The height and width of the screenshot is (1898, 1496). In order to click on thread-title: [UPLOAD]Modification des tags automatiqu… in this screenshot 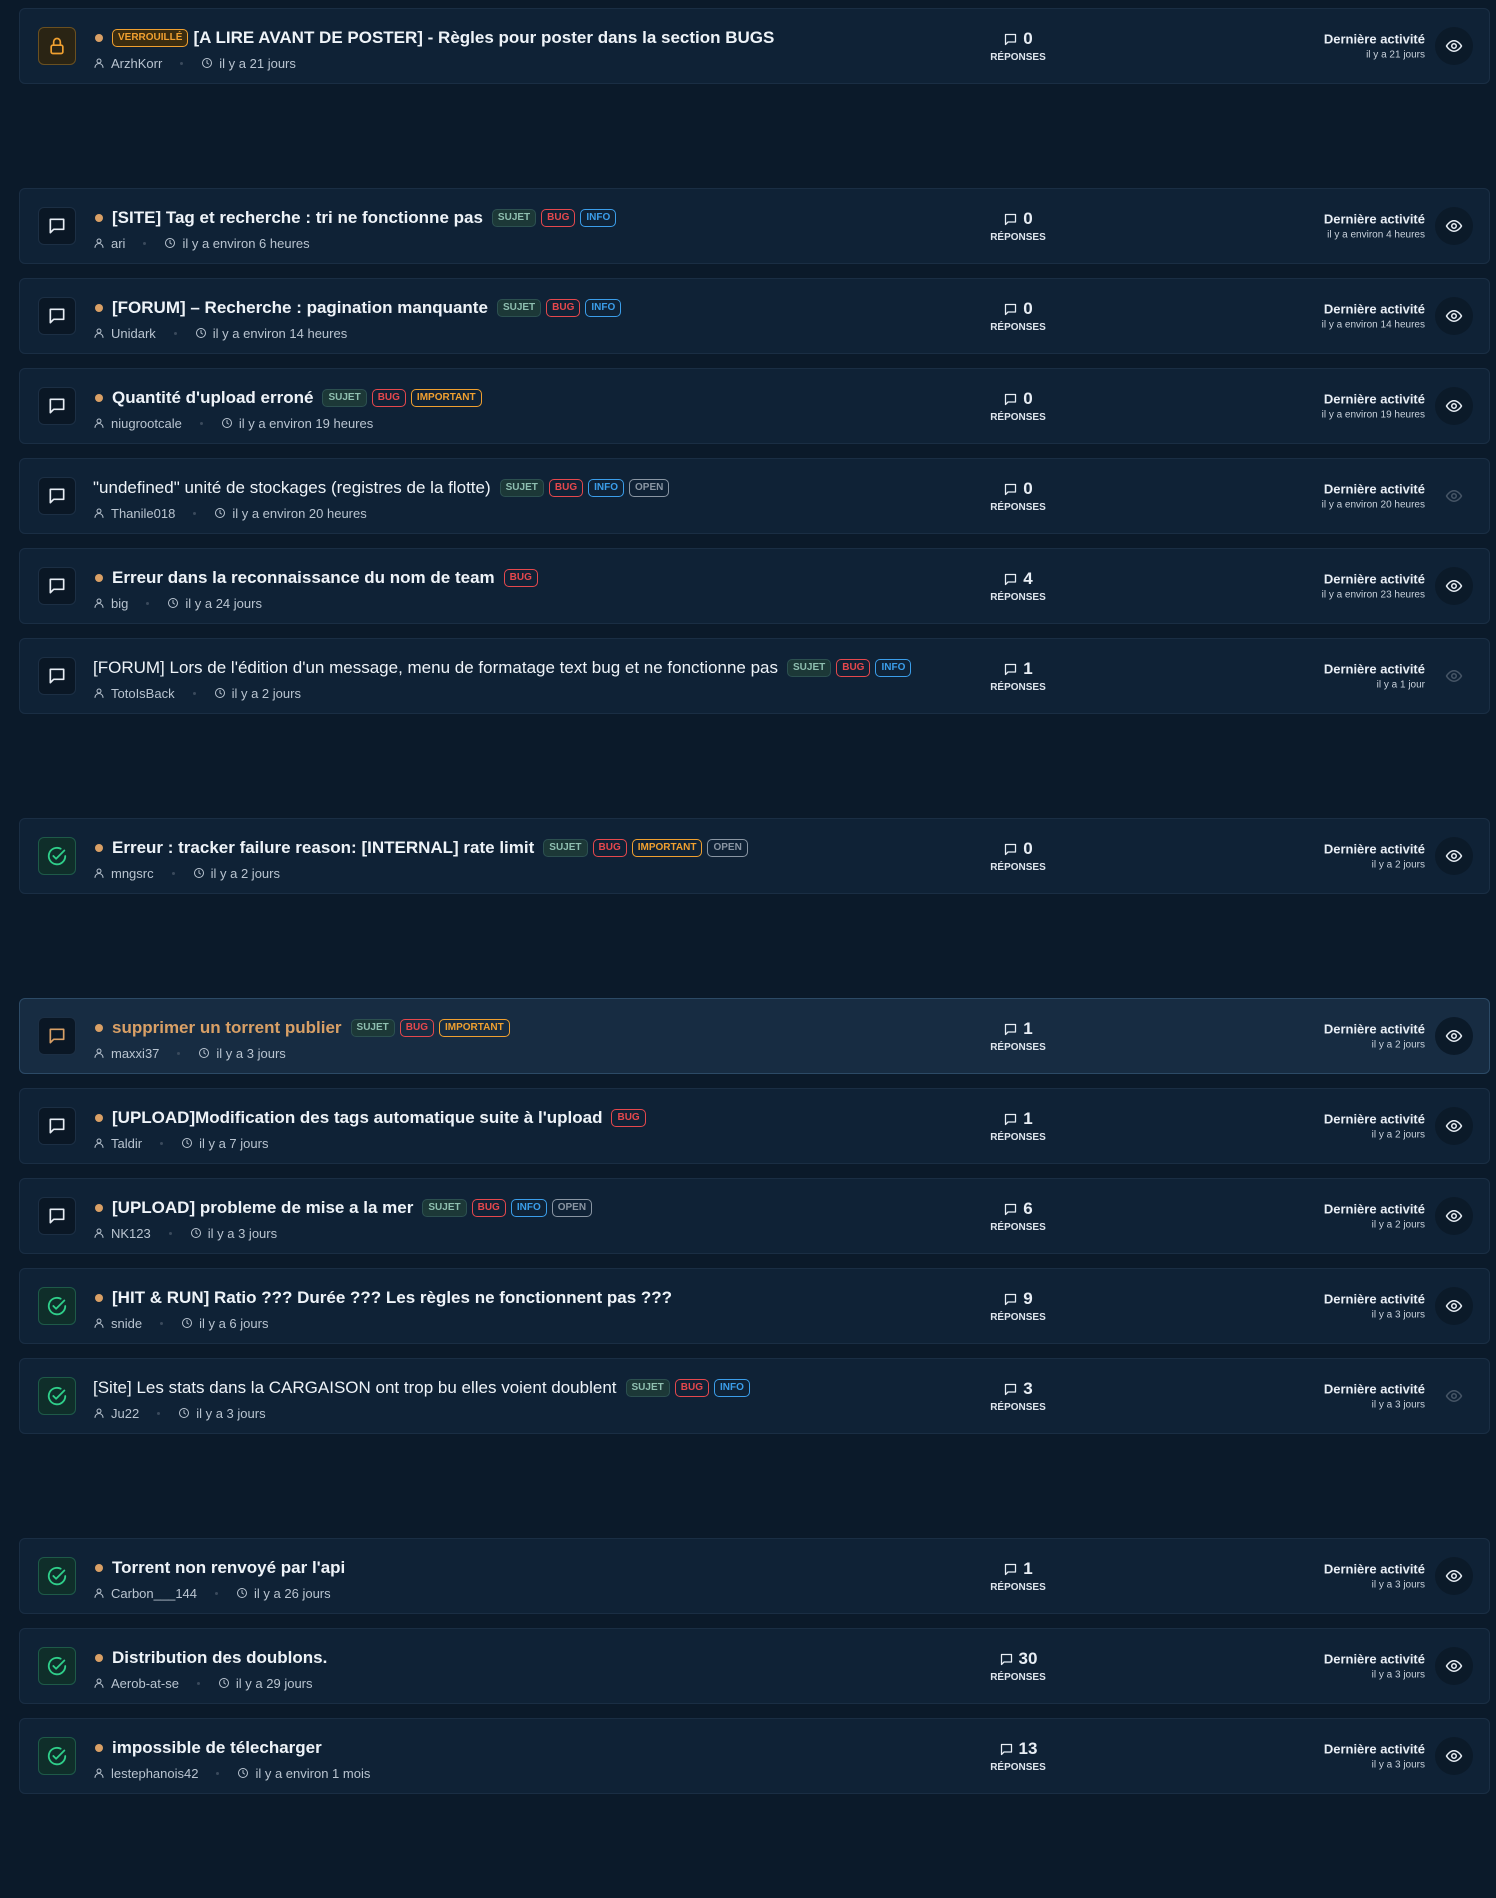, I will do `click(357, 1117)`.